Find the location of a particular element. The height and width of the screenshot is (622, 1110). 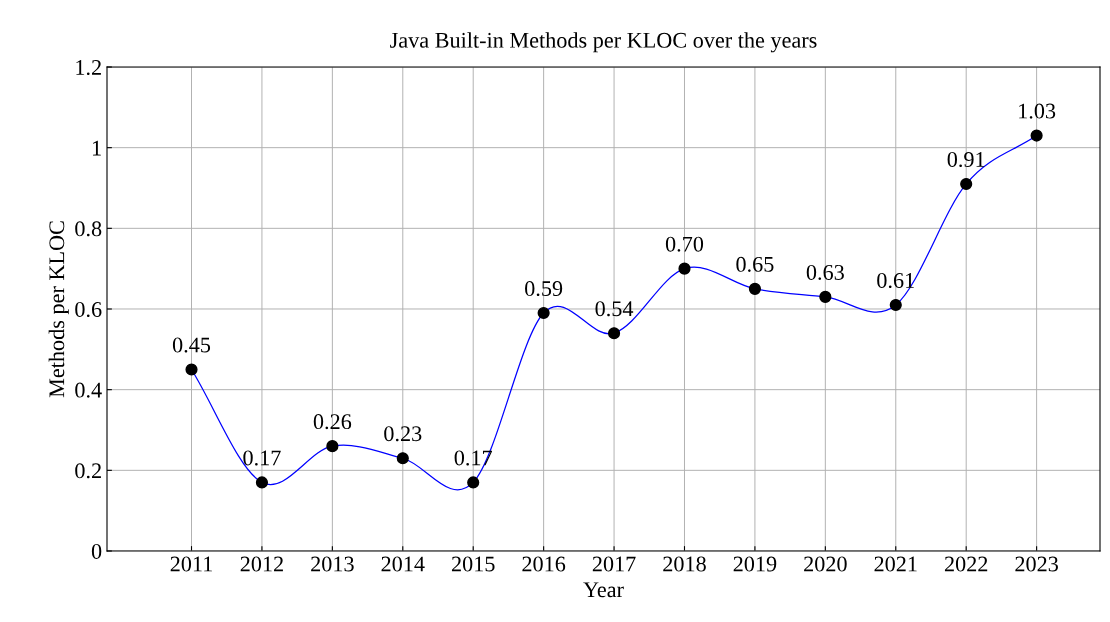

x-tick-label: 2021 is located at coordinates (895, 564).